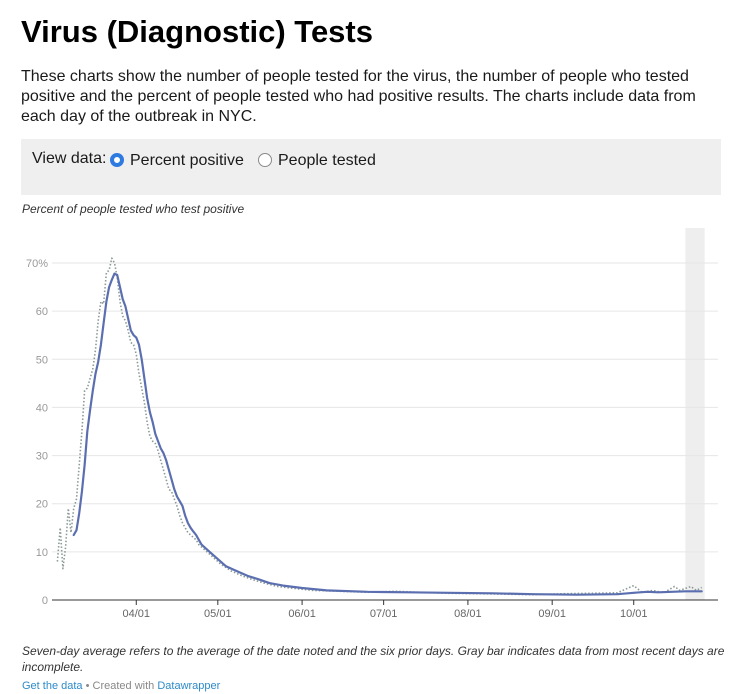  I want to click on y-tick-label: 60, so click(42, 312).